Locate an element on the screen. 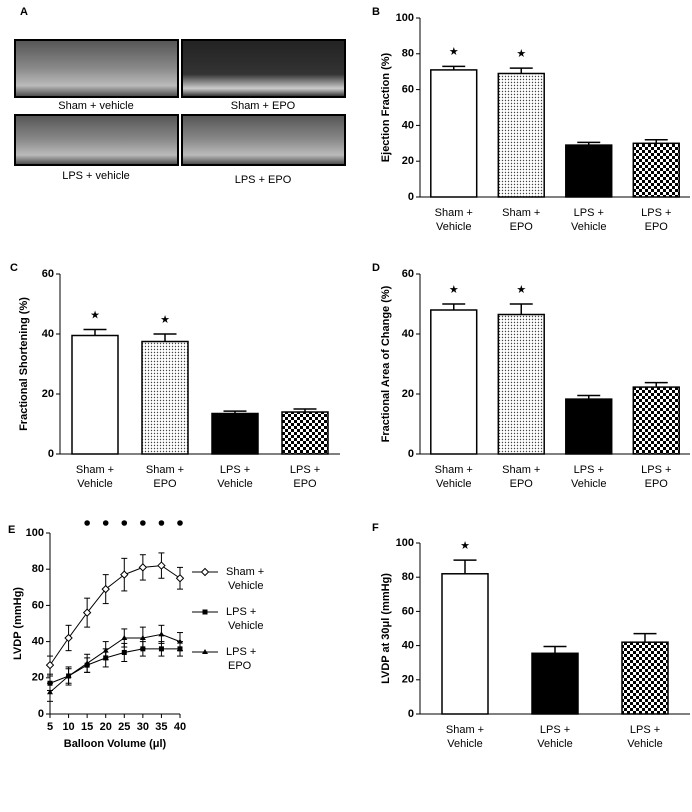  y-axis-label: LVDP at 30μl (mmHg) is located at coordinates (386, 628).